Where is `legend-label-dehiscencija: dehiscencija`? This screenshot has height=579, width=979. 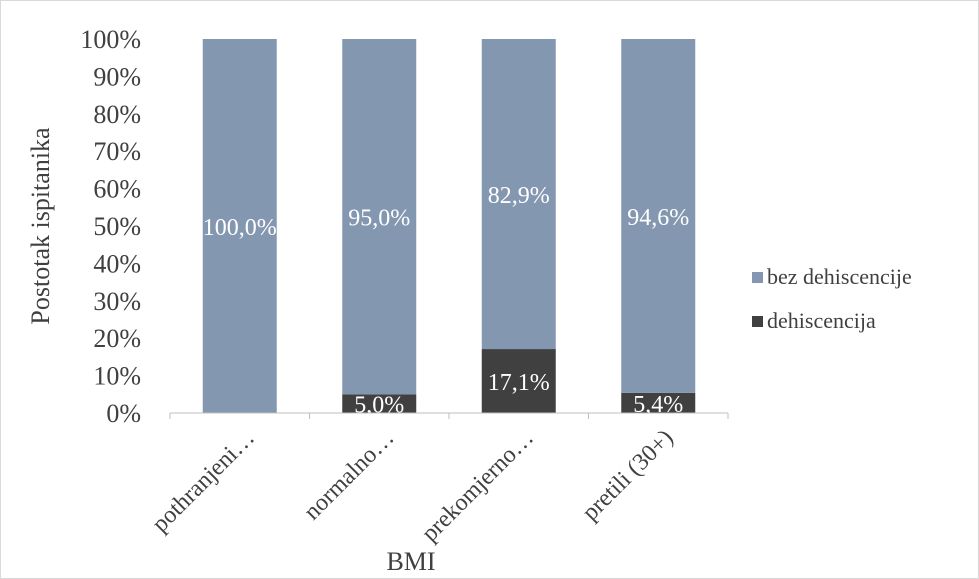
legend-label-dehiscencija: dehiscencija is located at coordinates (821, 320).